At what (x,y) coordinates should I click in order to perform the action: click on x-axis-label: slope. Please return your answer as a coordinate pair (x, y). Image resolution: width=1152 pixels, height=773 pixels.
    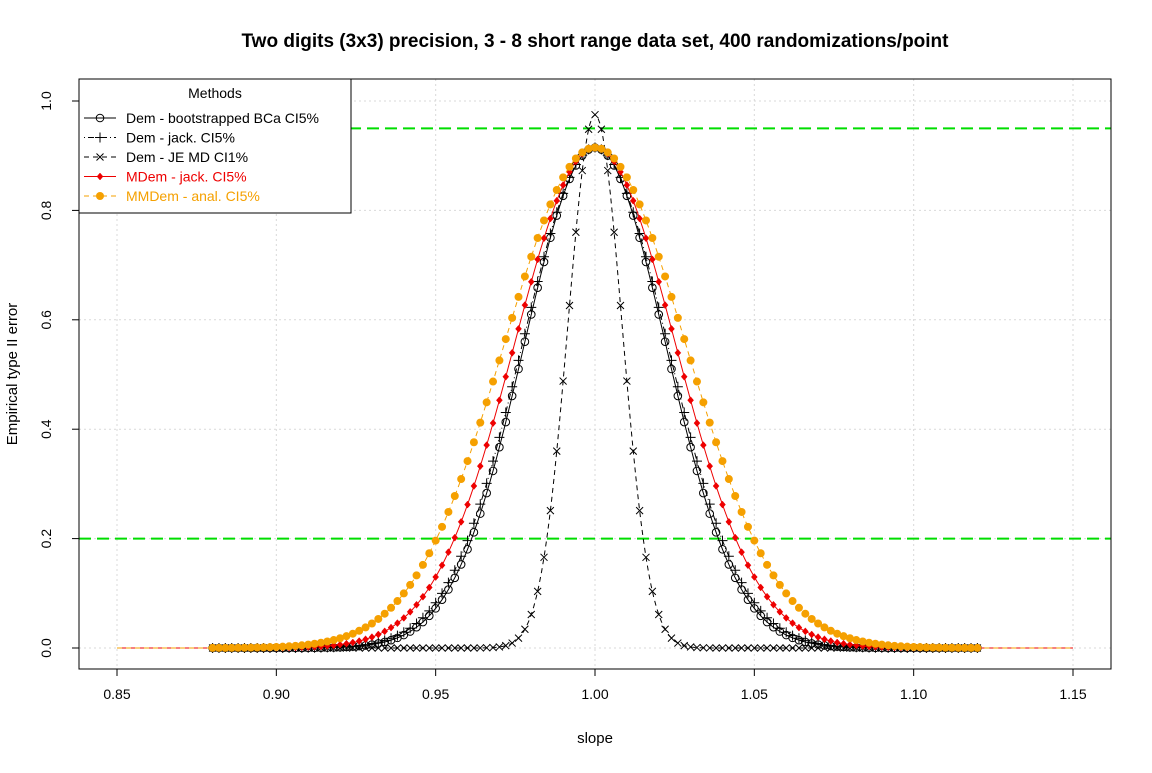
    Looking at the image, I should click on (595, 738).